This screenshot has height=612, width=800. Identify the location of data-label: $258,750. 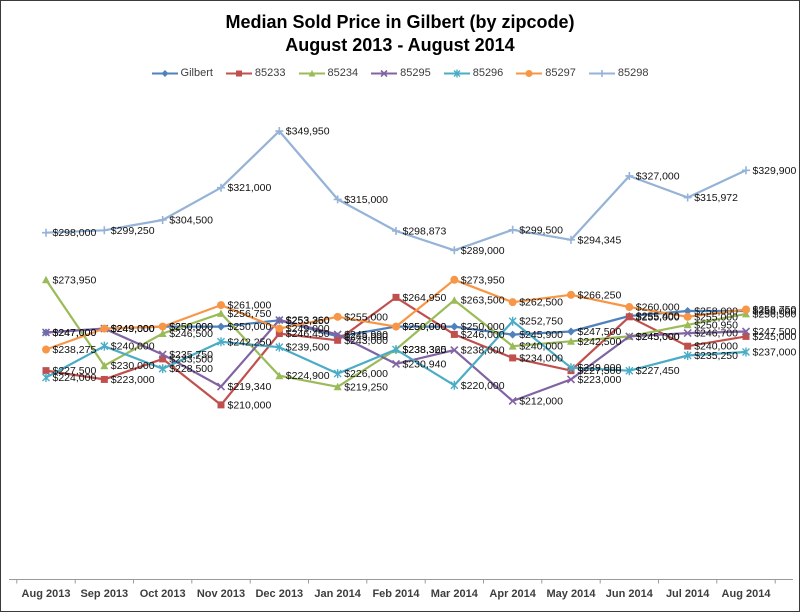
(775, 310).